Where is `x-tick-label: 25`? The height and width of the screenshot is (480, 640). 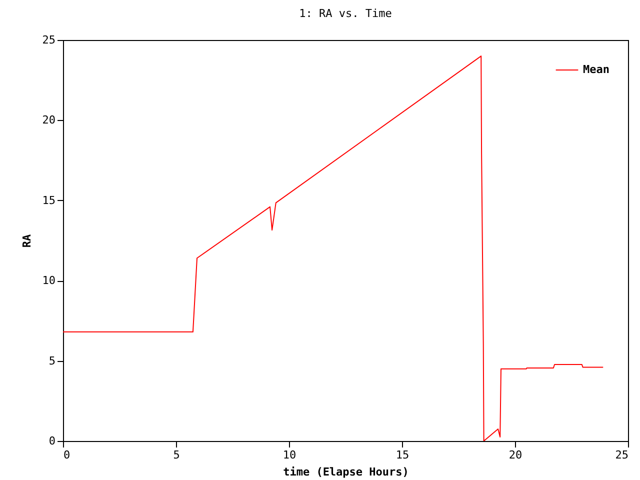 x-tick-label: 25 is located at coordinates (621, 455).